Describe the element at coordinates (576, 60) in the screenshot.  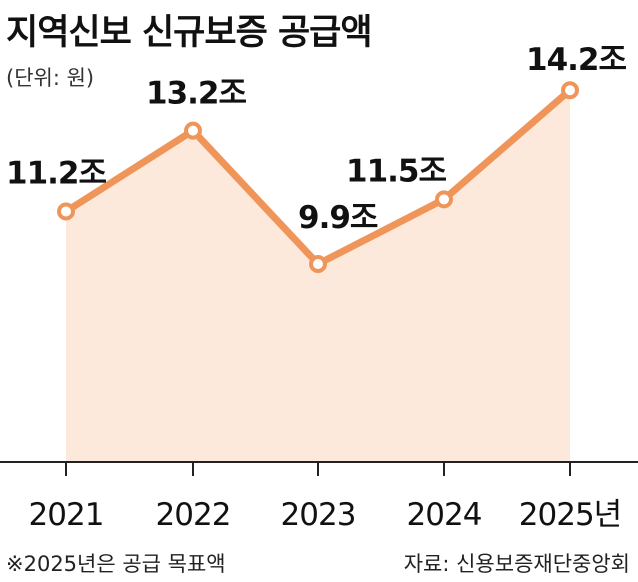
I see `value-label-4: 14.2조` at that location.